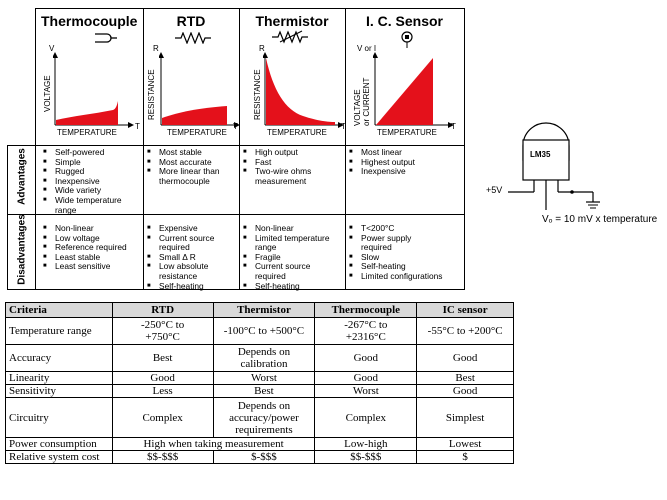 Image resolution: width=667 pixels, height=500 pixels. What do you see at coordinates (52, 48) in the screenshot?
I see `thermocouple-y-sym: V` at bounding box center [52, 48].